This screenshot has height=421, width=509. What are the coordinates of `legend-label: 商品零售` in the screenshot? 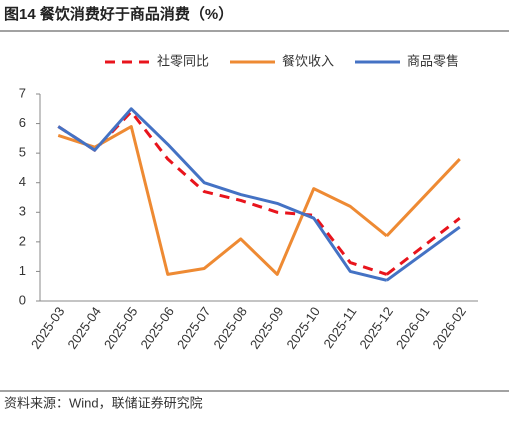 It's located at (433, 60).